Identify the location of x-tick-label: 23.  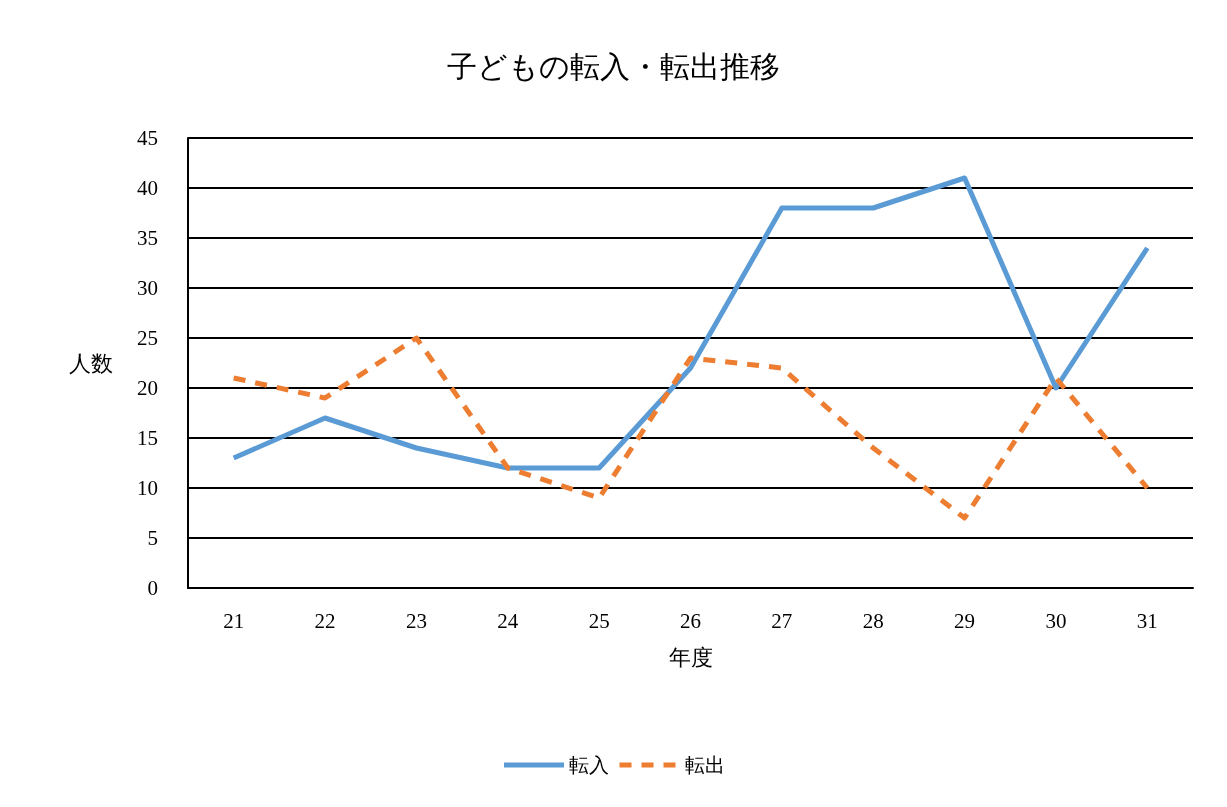
(416, 620).